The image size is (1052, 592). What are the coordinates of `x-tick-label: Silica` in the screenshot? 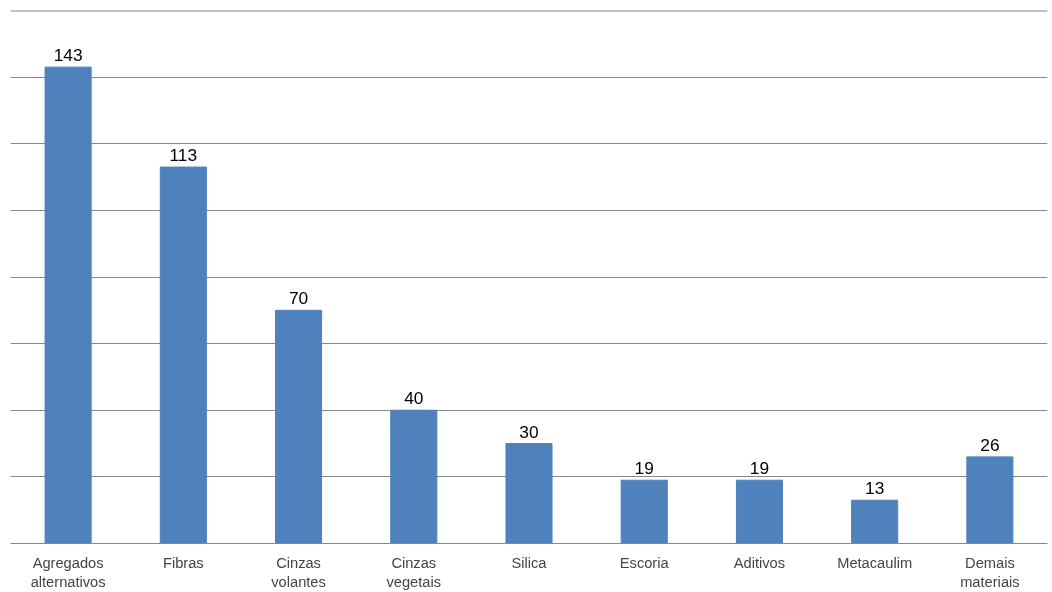 It's located at (529, 562).